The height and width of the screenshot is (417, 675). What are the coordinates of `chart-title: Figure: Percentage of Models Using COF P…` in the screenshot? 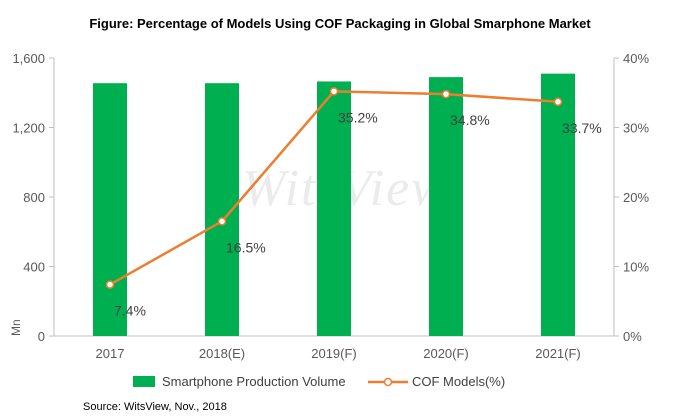 It's located at (340, 23).